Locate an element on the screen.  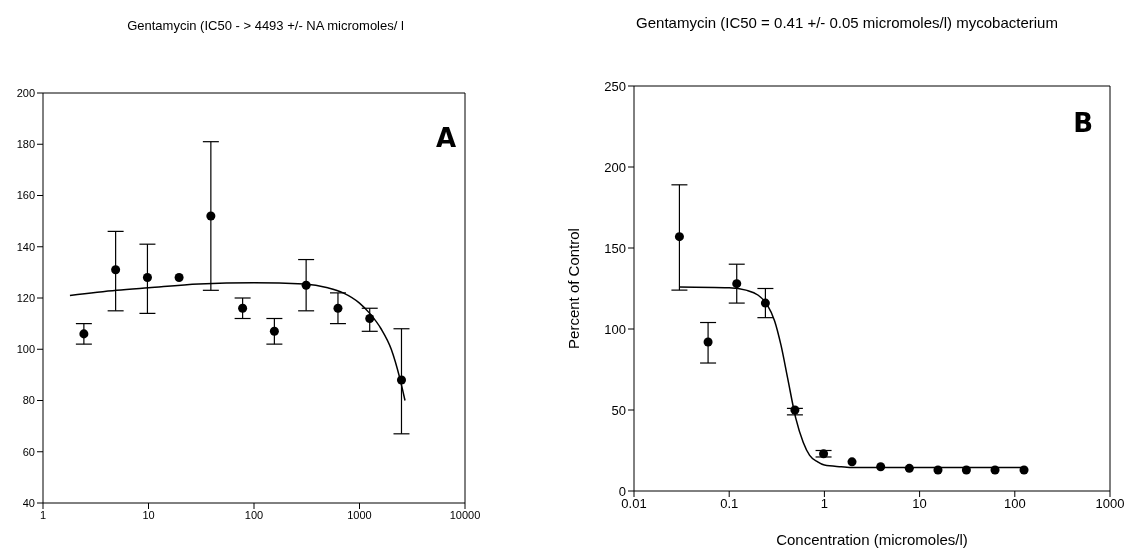
y-axis-title: Percent of Control is located at coordinates (574, 288).